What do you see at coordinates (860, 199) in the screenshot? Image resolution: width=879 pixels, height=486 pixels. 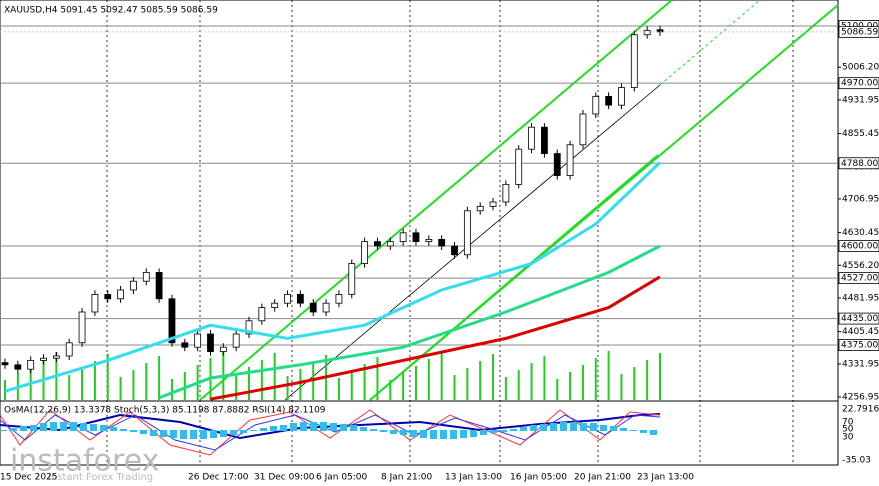 I see `y-tick-label: 4706.95` at bounding box center [860, 199].